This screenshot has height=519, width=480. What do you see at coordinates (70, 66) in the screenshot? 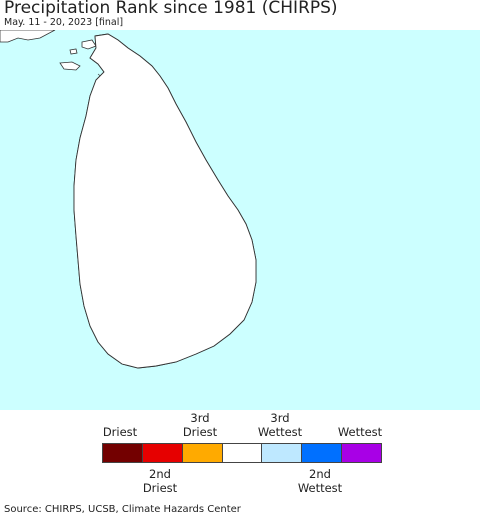
I see `mannar-island` at bounding box center [70, 66].